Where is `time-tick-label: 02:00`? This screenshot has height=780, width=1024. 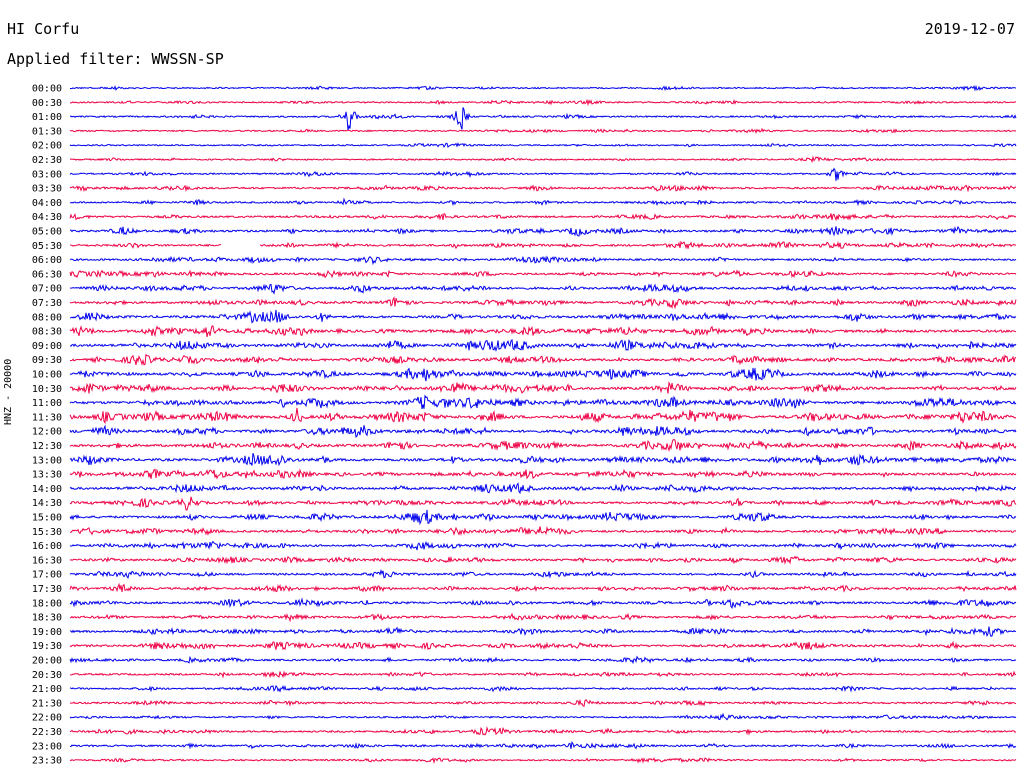 time-tick-label: 02:00 is located at coordinates (47, 146).